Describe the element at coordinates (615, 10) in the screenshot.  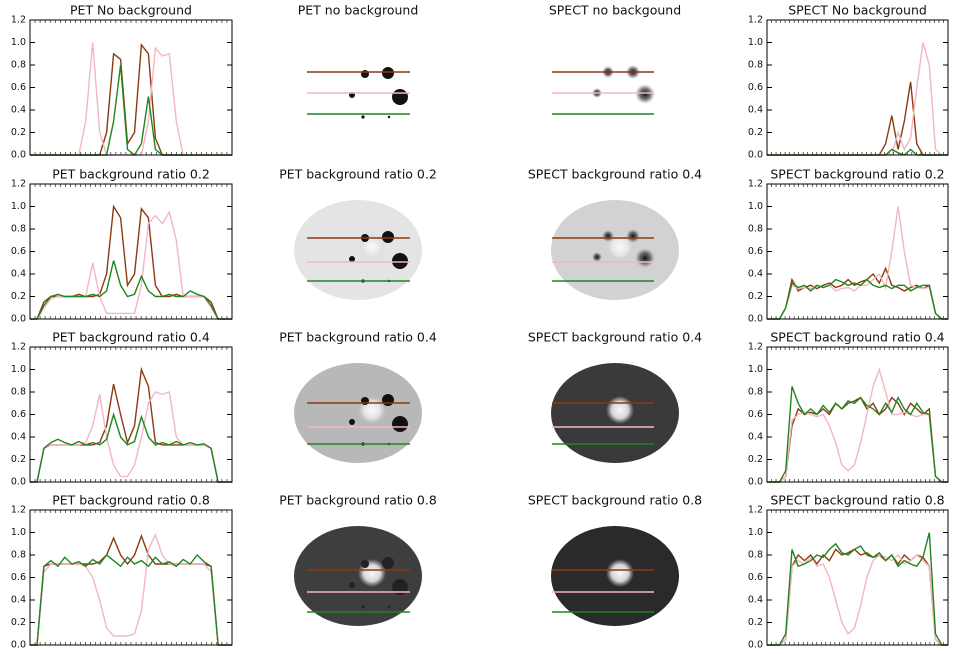
I see `image-title: SPECT no backgound` at that location.